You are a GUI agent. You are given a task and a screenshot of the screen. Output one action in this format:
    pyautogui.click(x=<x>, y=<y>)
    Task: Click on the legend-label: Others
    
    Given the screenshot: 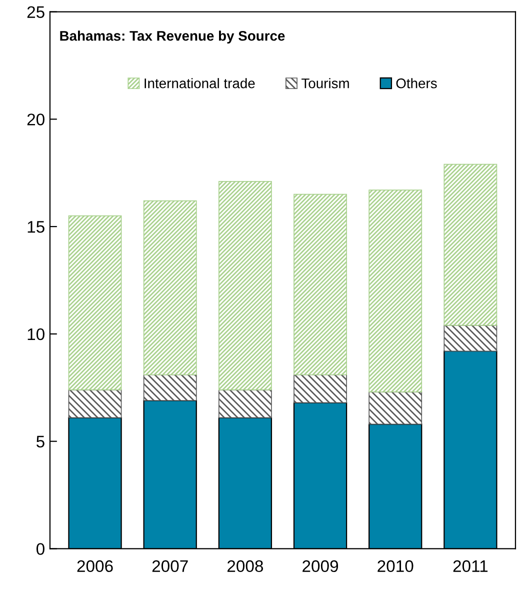 What is the action you would take?
    pyautogui.click(x=416, y=83)
    